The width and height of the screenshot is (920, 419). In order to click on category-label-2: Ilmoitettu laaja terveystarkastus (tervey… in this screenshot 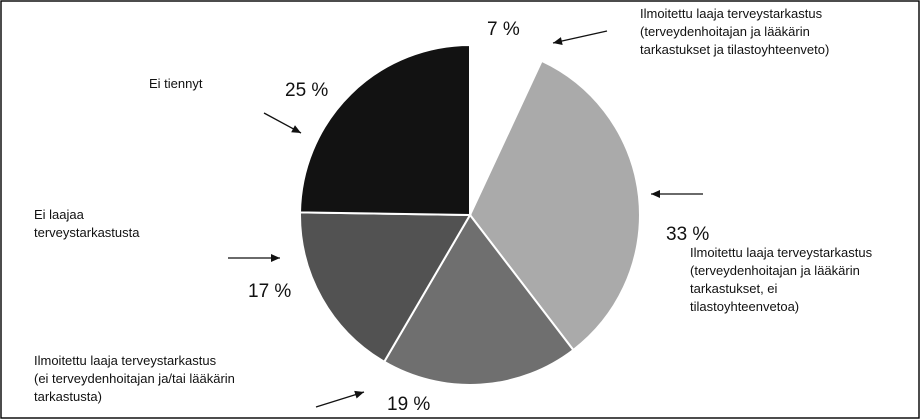, I will do `click(781, 279)`.